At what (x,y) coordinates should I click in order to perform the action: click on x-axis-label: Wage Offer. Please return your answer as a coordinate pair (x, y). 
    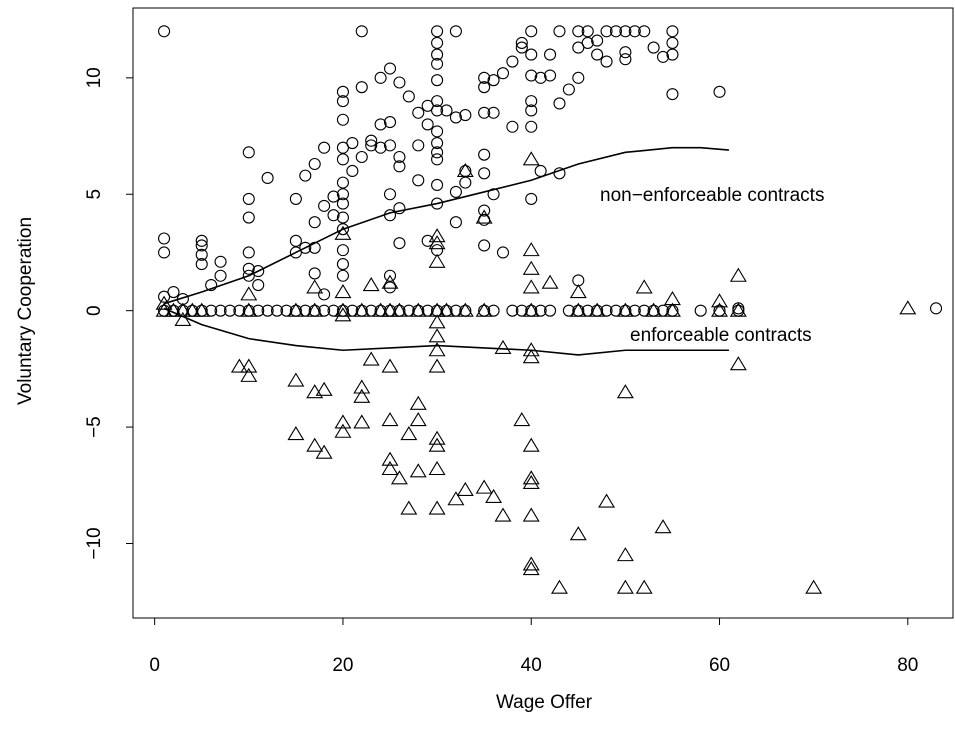
    Looking at the image, I should click on (544, 702).